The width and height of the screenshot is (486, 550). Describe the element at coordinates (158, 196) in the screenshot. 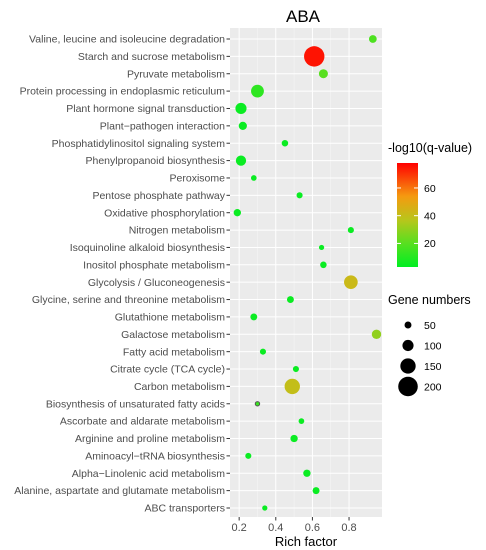

I see `pathway-label: Pentose phosphate pathway` at that location.